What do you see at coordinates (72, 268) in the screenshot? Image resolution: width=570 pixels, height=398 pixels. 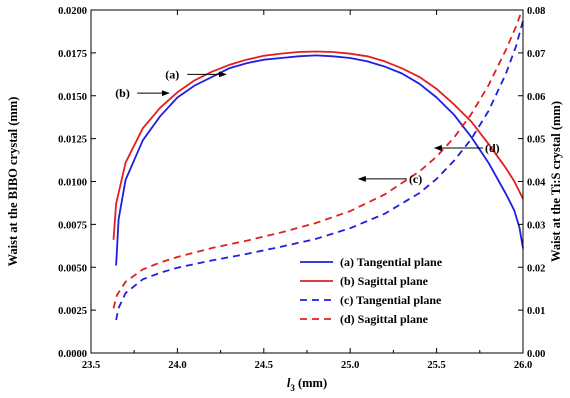 I see `y-left-tick-label: 0.0050` at bounding box center [72, 268].